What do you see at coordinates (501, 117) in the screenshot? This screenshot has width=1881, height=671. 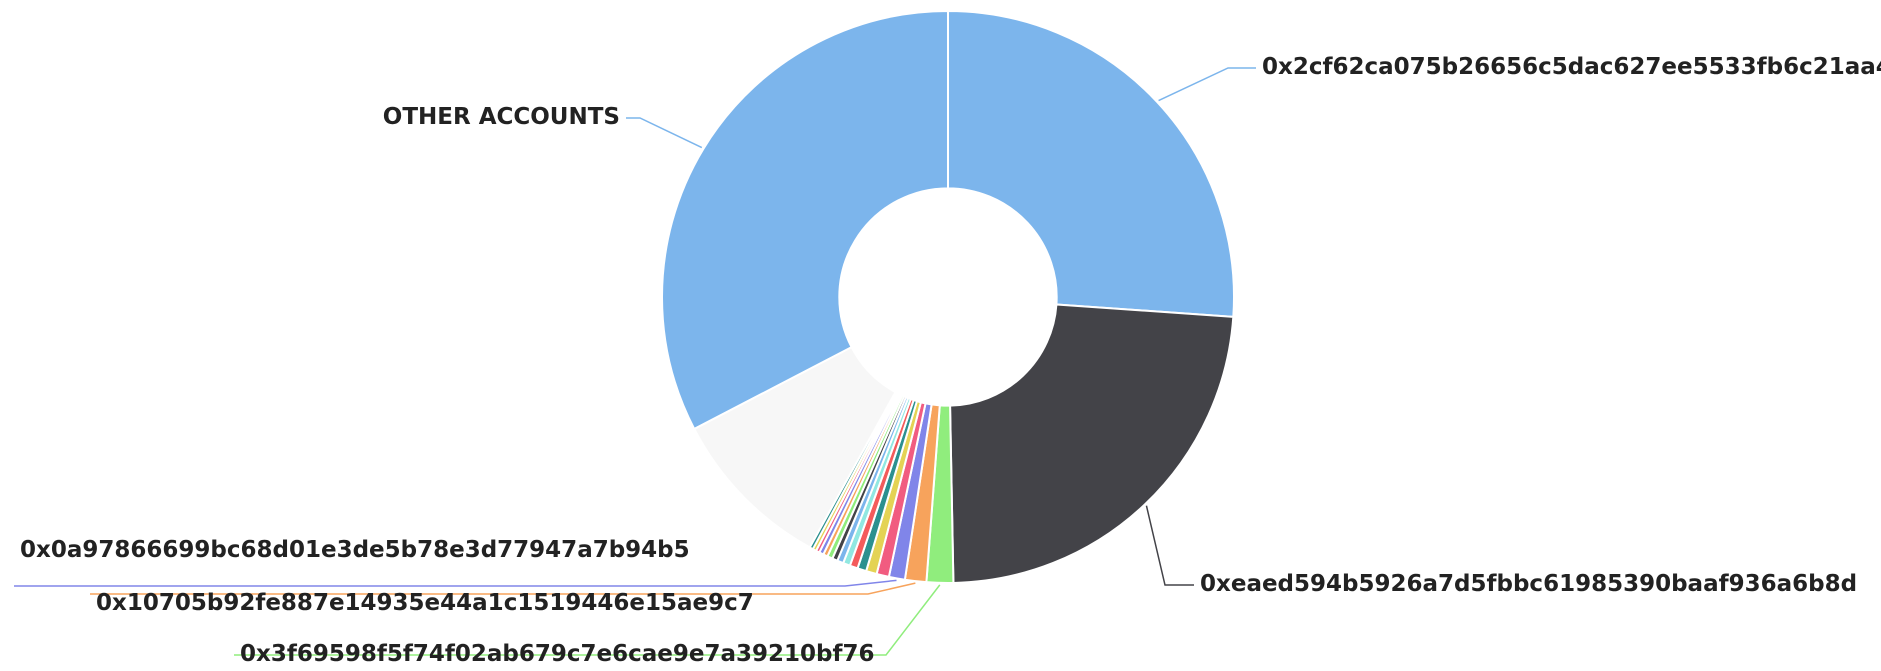 I see `slice-label: OTHER ACCOUNTS` at bounding box center [501, 117].